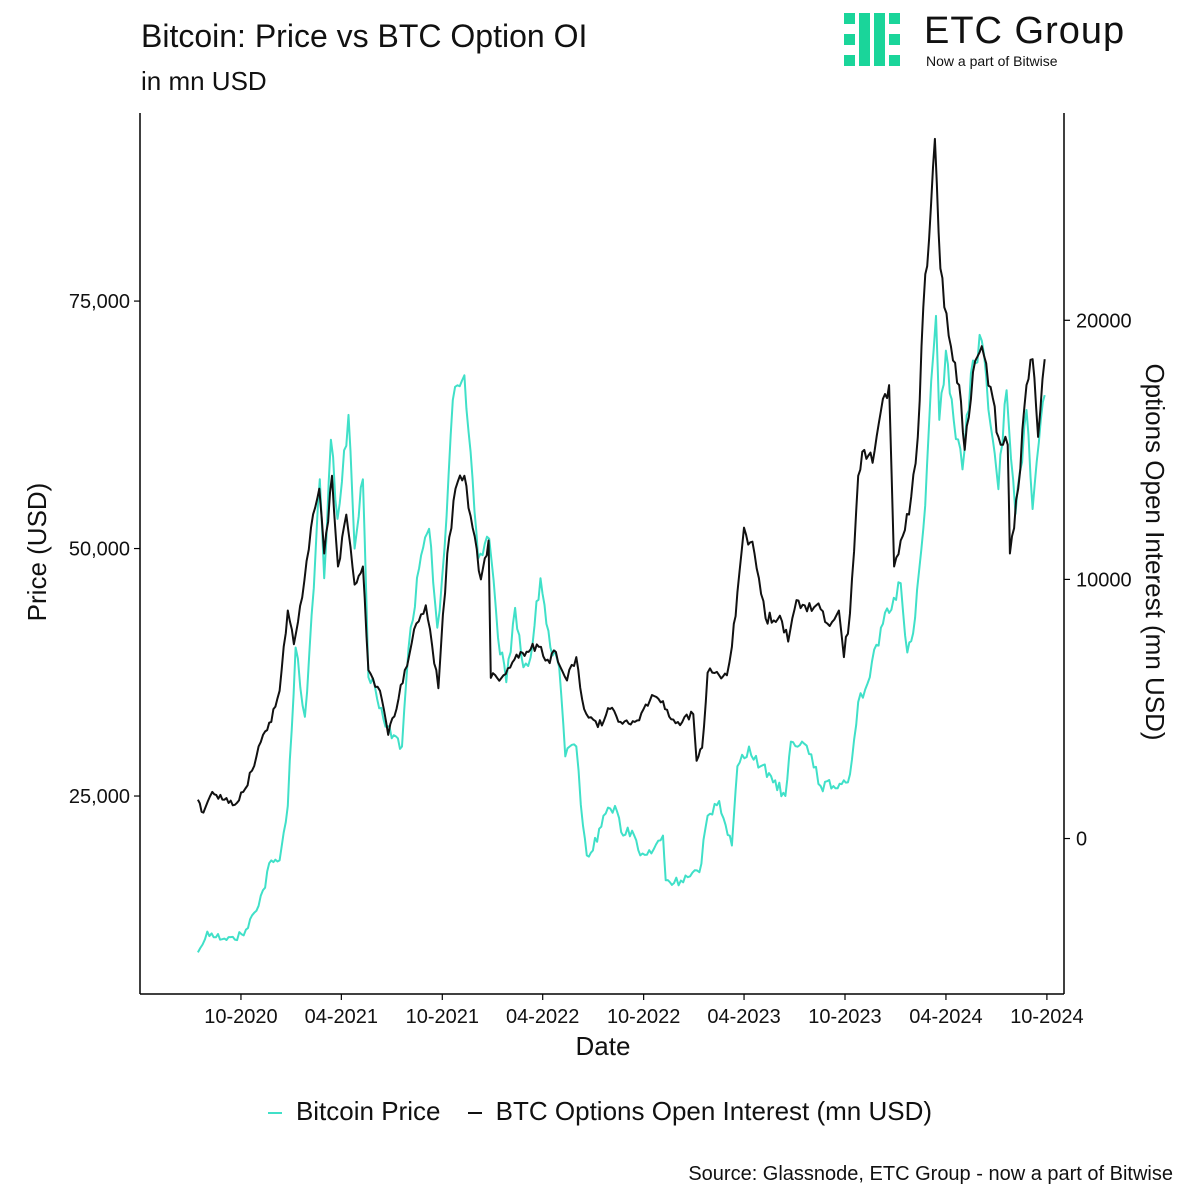 The image size is (1200, 1200). What do you see at coordinates (872, 39) in the screenshot?
I see `etc-group-logo-mark-icon` at bounding box center [872, 39].